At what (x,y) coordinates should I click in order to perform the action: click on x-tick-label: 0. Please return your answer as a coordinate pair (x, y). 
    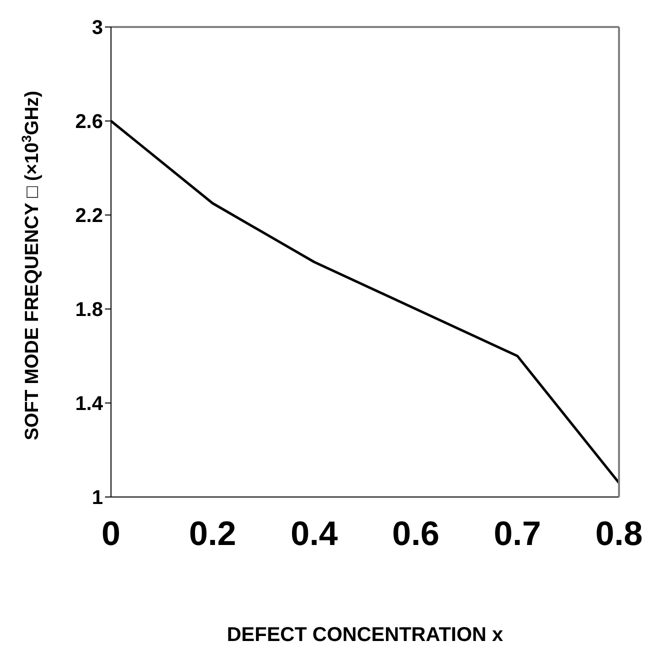
    Looking at the image, I should click on (111, 534).